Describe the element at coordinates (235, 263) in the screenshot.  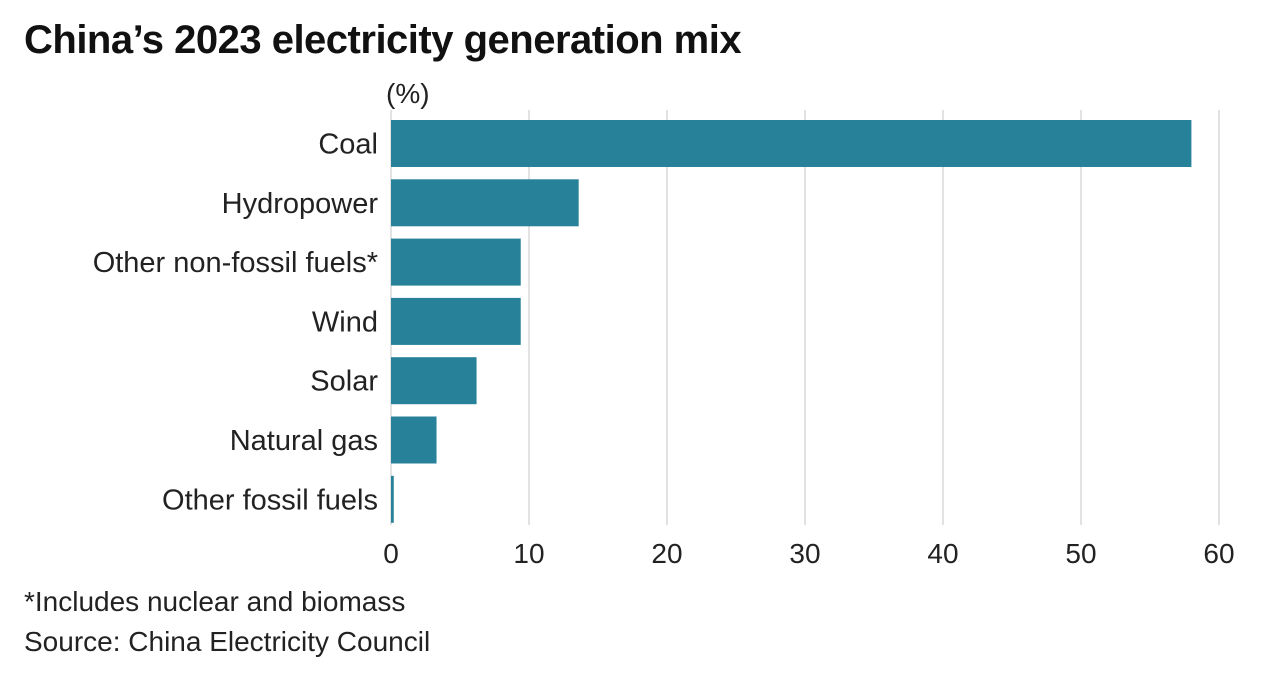
I see `category-label: Other non-fossil fuels*` at that location.